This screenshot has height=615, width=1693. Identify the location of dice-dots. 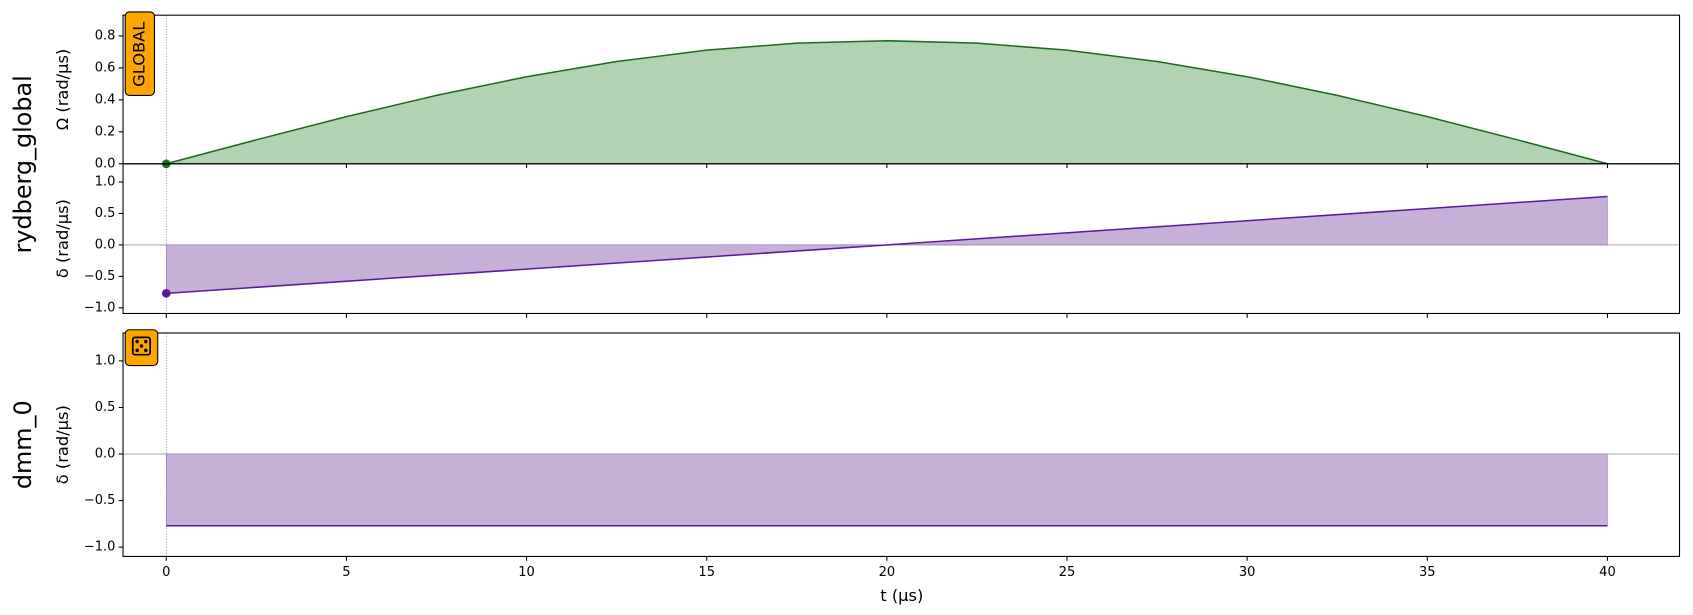
(141, 346).